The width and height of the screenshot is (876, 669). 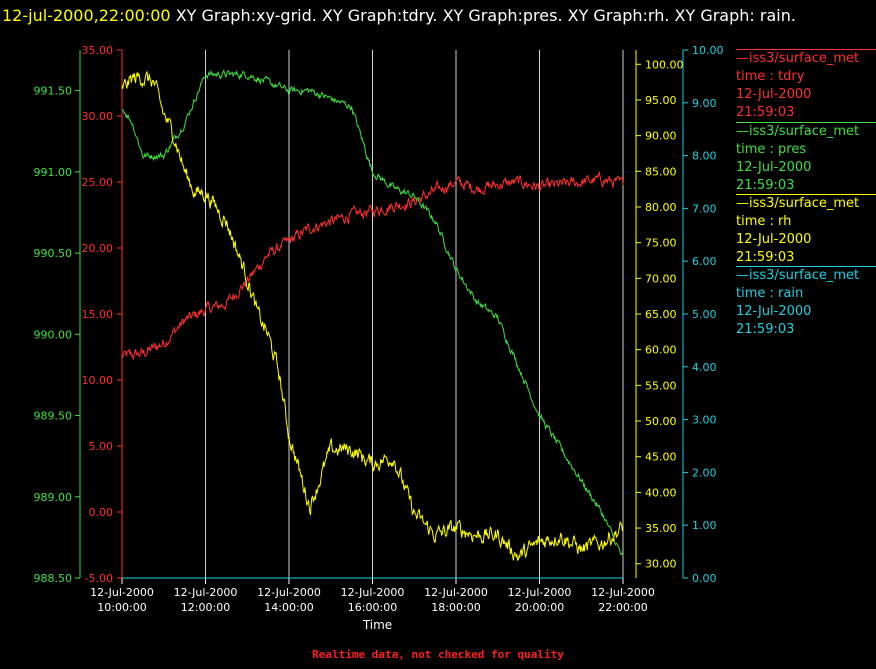 What do you see at coordinates (806, 122) in the screenshot?
I see `legend-pres-rule` at bounding box center [806, 122].